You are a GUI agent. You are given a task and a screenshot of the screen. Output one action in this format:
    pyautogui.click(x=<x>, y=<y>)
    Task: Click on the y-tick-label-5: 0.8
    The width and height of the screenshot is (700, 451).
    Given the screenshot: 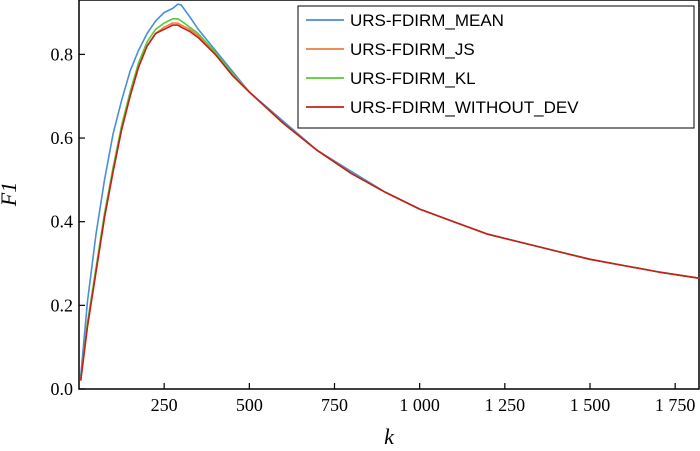 What is the action you would take?
    pyautogui.click(x=62, y=54)
    